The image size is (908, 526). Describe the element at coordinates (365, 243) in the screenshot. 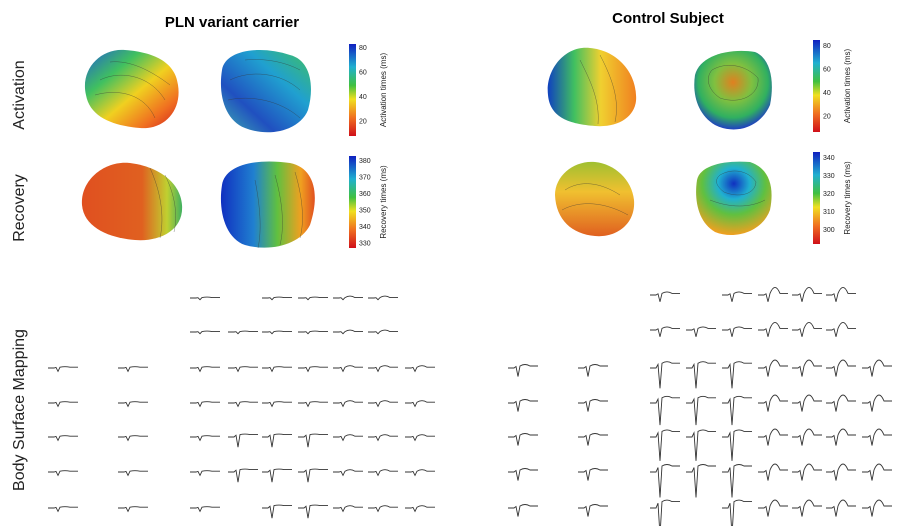

I see `colorbar-tick-label: 330` at that location.